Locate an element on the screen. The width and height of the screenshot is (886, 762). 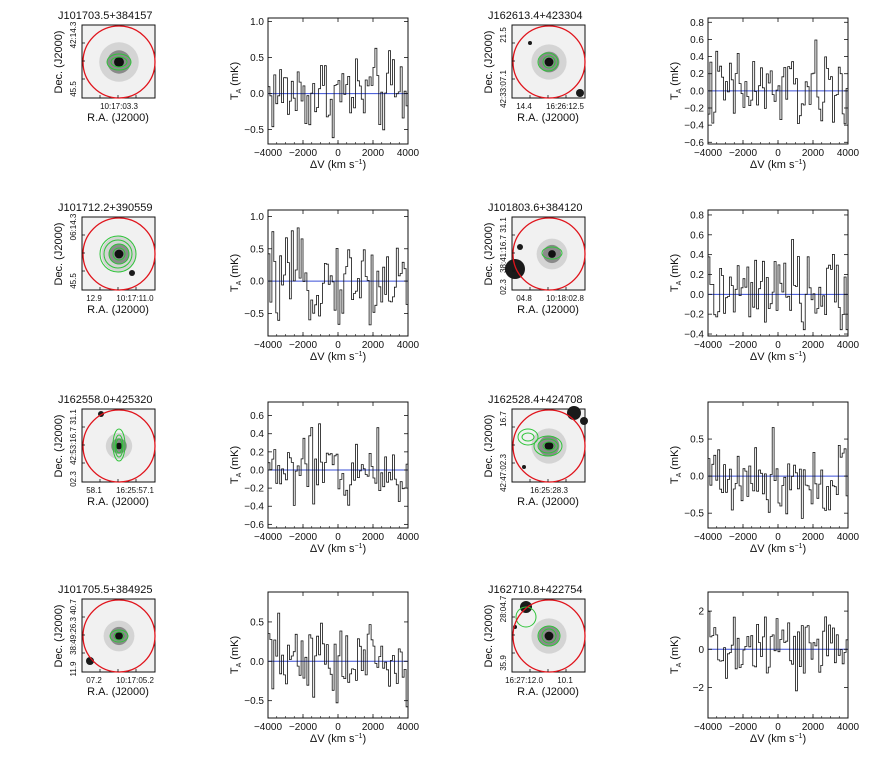
panel-title: J162558.0+425320 is located at coordinates (105, 400).